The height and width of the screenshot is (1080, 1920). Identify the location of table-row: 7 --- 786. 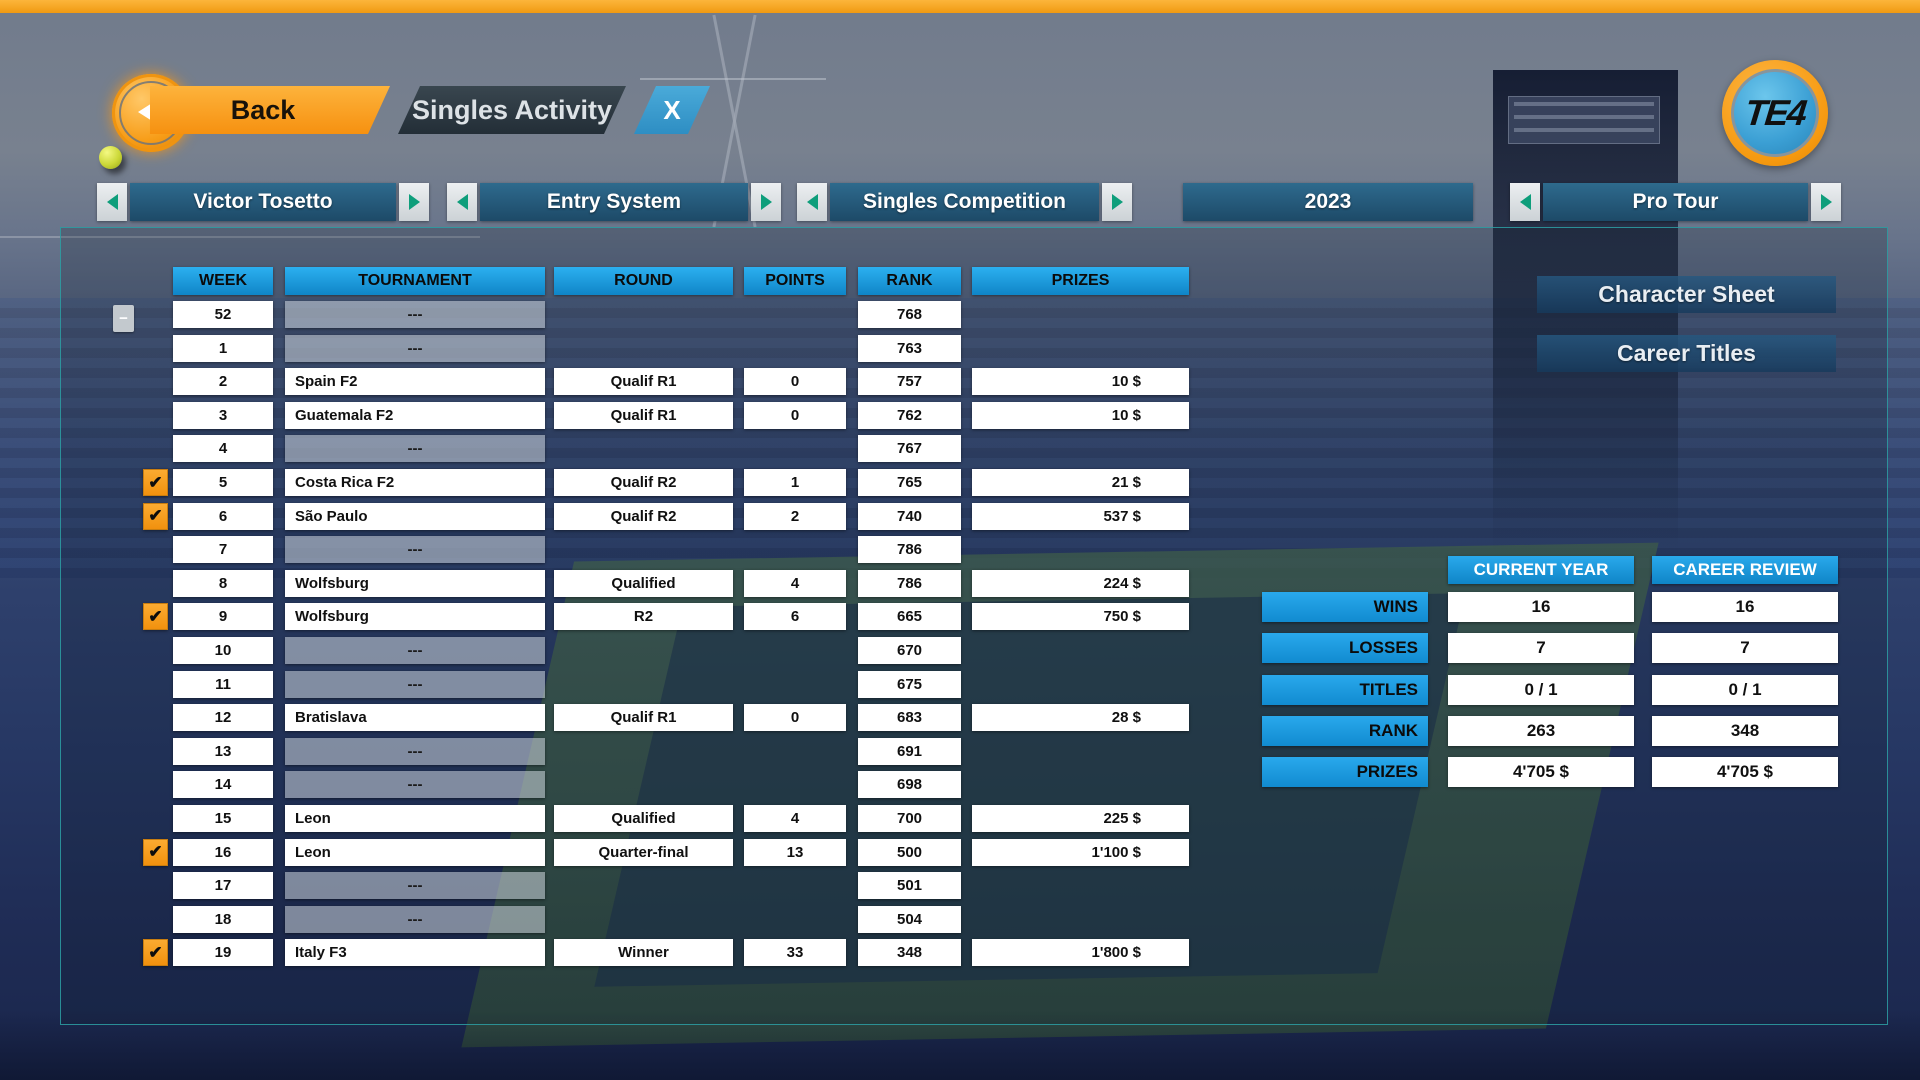
(653, 550).